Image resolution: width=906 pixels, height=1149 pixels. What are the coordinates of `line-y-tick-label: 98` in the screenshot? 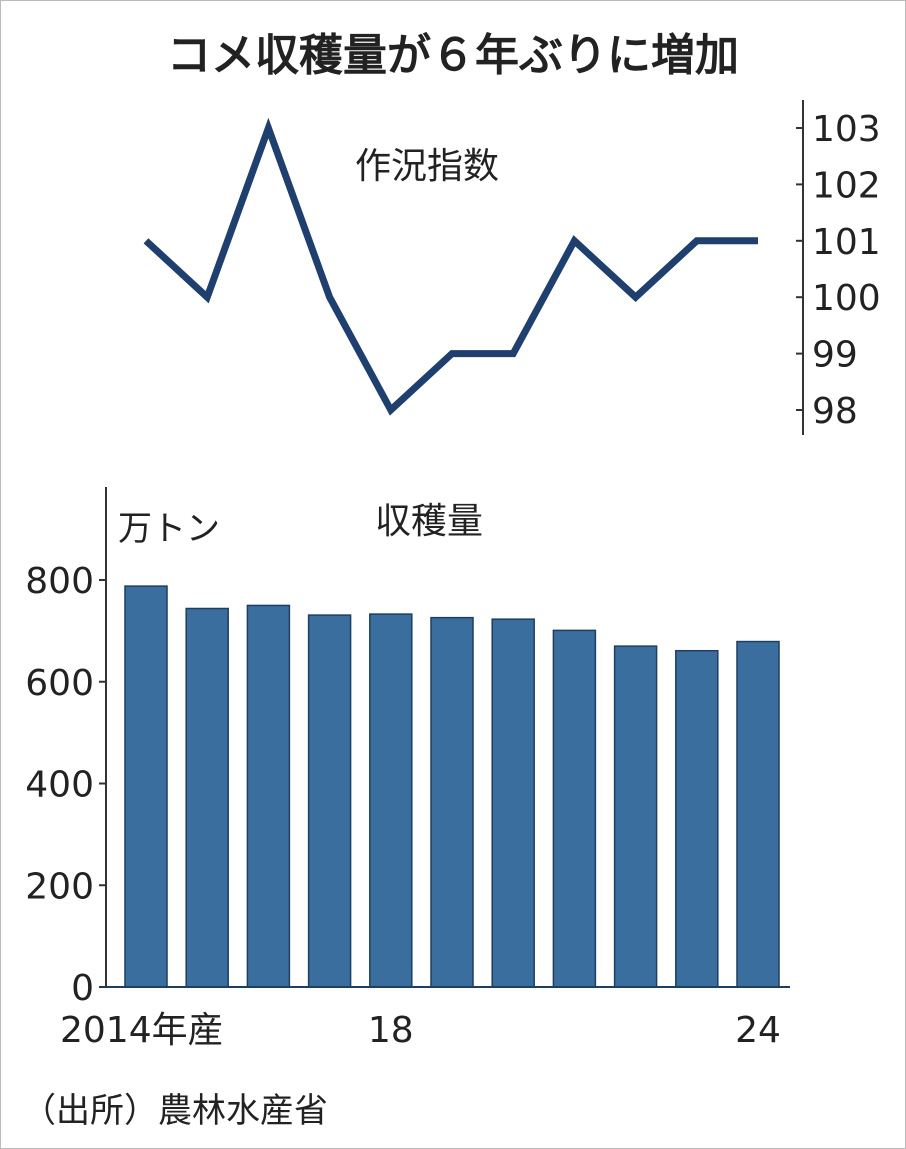 It's located at (835, 411).